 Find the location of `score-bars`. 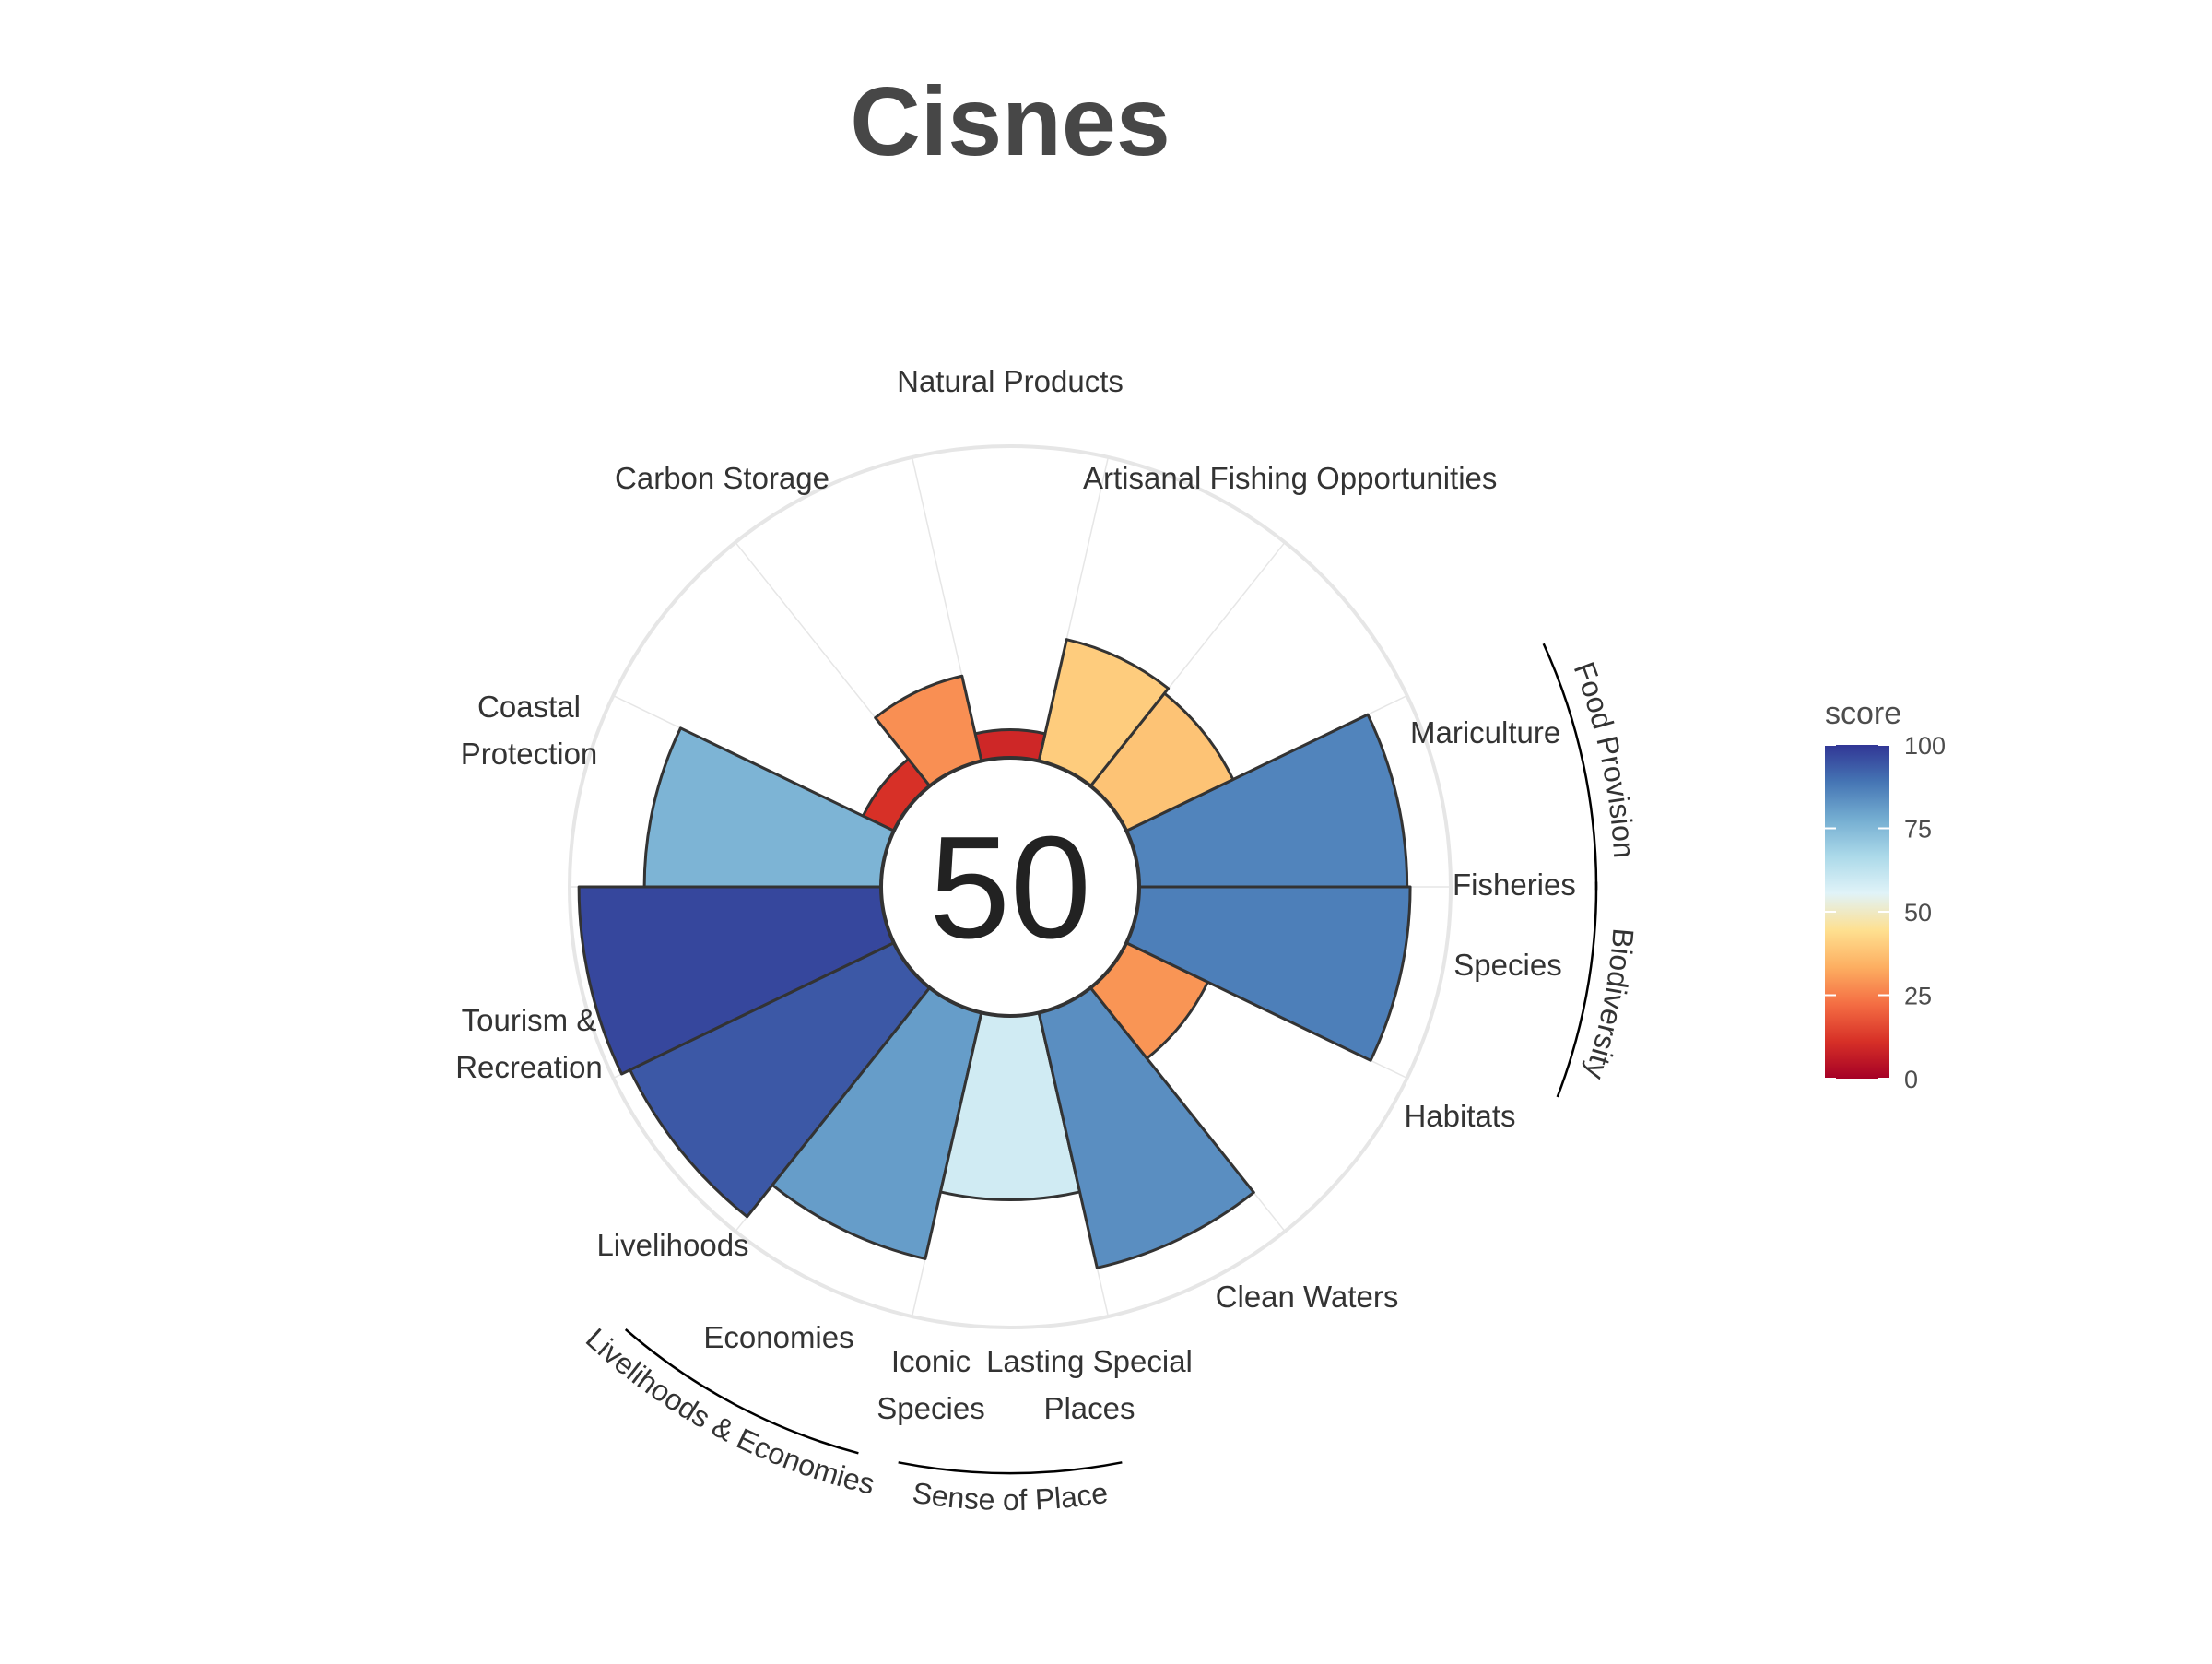

score-bars is located at coordinates (994, 953).